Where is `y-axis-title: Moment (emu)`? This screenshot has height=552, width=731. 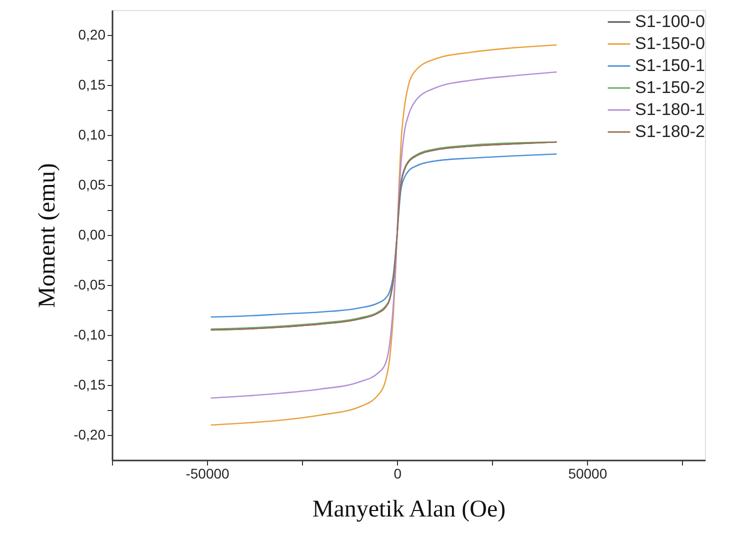
y-axis-title: Moment (emu) is located at coordinates (47, 235).